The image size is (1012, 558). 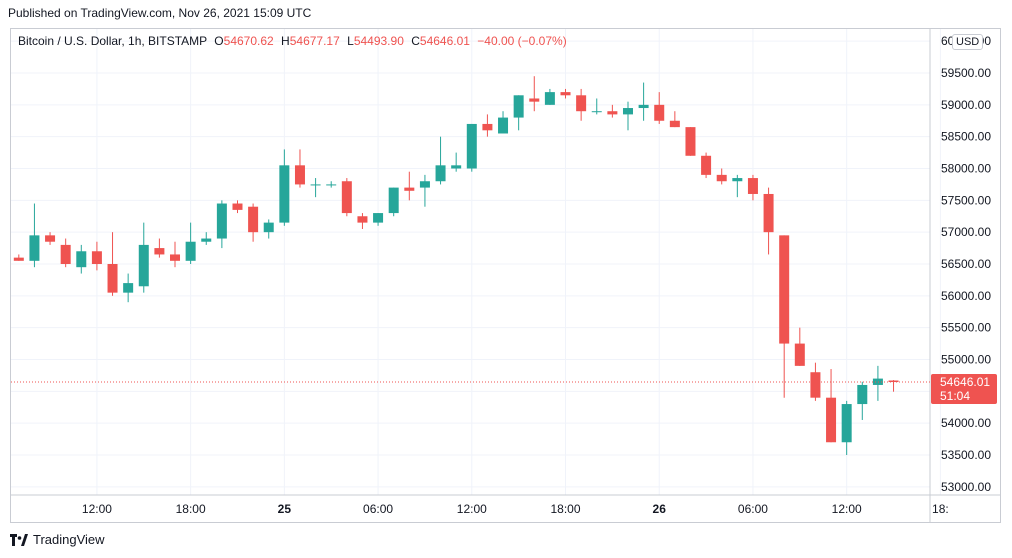 I want to click on y-tick-label: 57500.00, so click(x=966, y=200).